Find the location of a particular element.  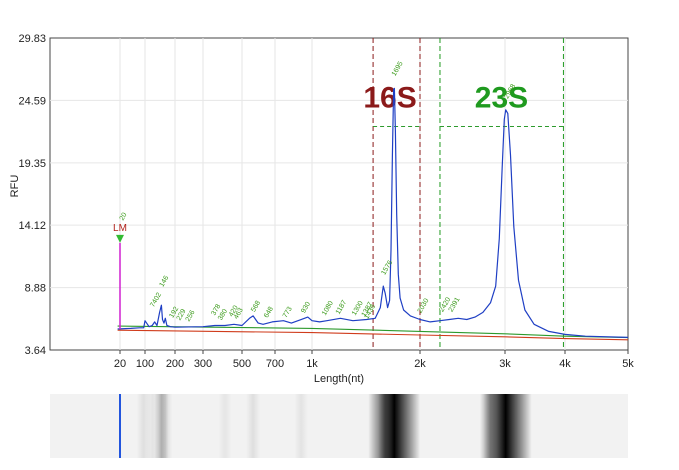

peak-size-label: 256 is located at coordinates (191, 316).